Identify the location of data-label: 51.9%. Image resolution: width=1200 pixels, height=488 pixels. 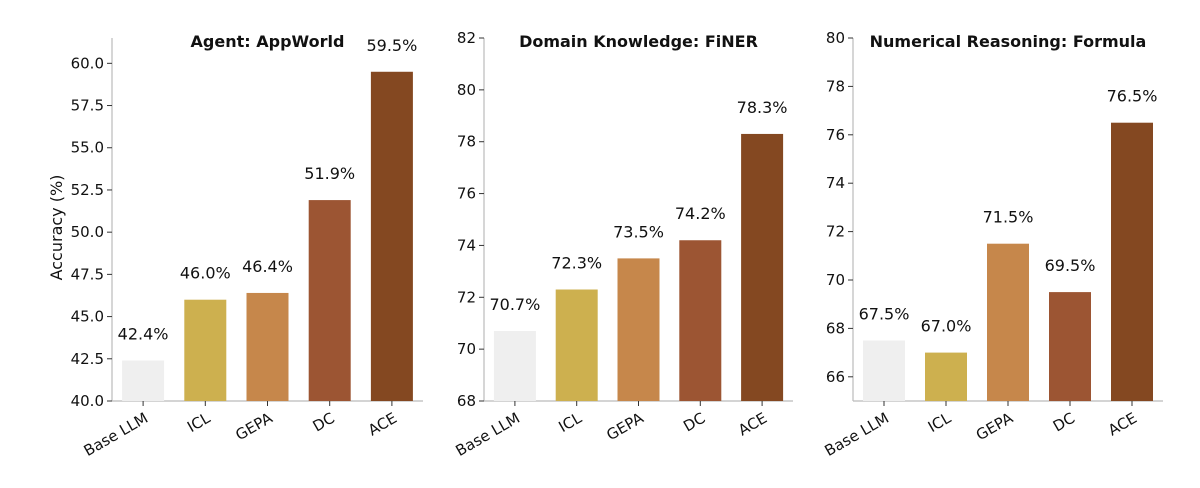
(329, 173).